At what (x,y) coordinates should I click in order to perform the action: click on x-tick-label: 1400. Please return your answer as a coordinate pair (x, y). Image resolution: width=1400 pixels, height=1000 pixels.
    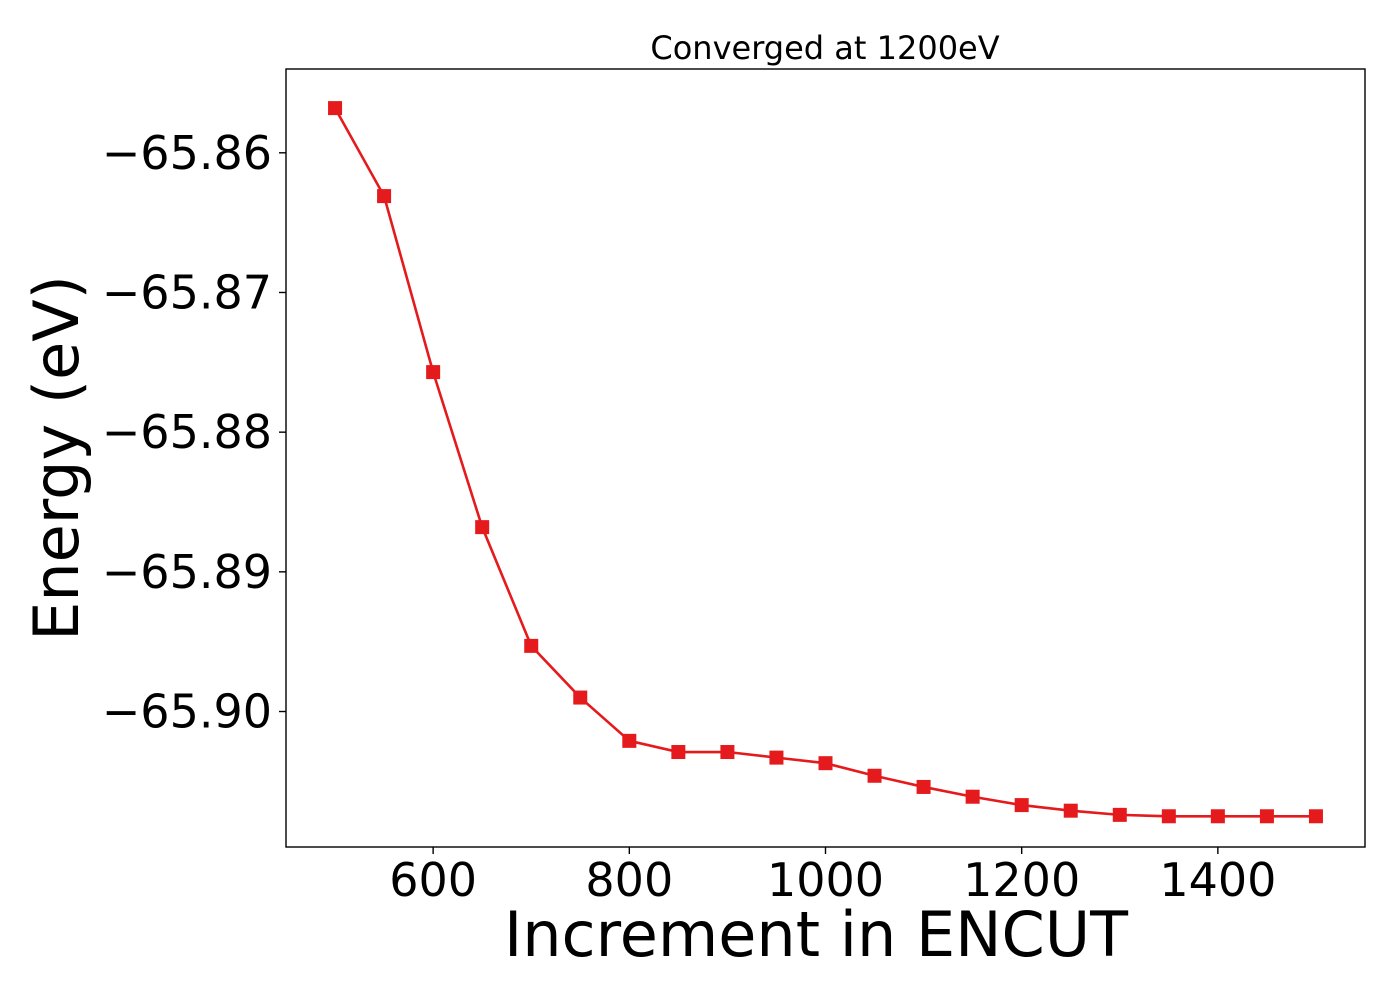
    Looking at the image, I should click on (1217, 880).